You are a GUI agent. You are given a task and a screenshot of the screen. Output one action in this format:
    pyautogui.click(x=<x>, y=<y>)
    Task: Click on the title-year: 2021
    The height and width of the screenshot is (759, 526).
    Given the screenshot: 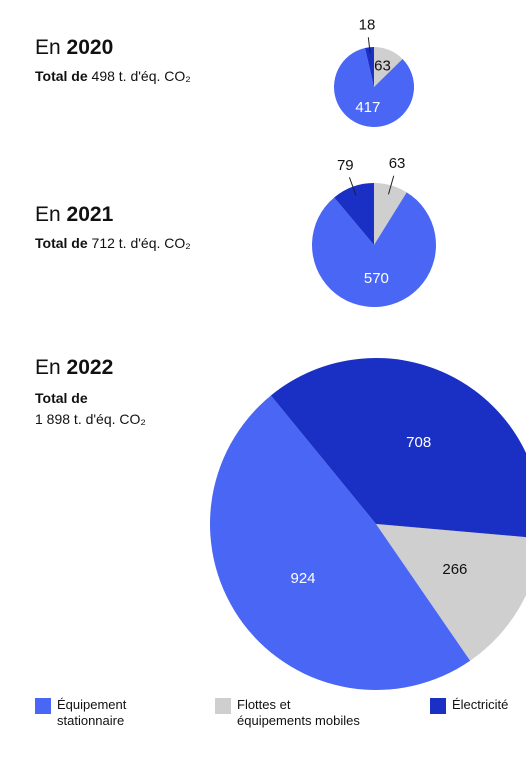 What is the action you would take?
    pyautogui.click(x=90, y=214)
    